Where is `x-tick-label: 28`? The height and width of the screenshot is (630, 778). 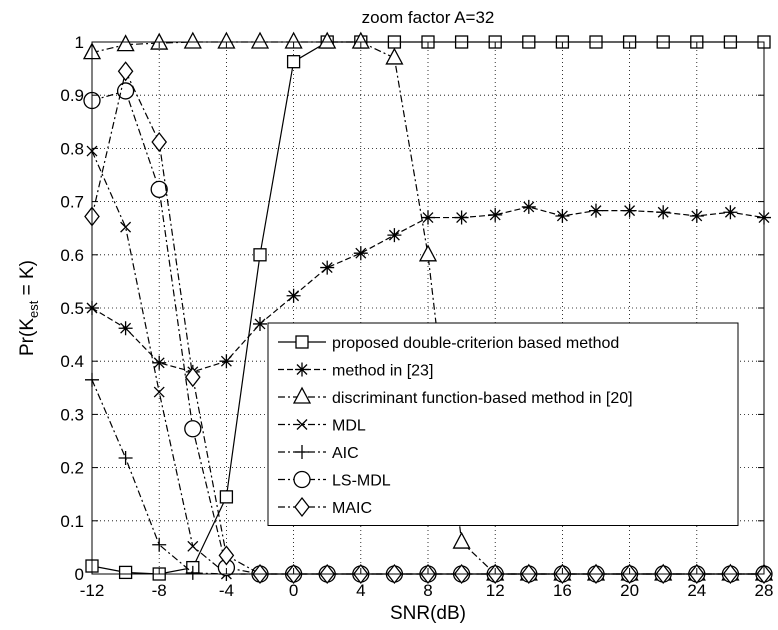 x-tick-label: 28 is located at coordinates (764, 590).